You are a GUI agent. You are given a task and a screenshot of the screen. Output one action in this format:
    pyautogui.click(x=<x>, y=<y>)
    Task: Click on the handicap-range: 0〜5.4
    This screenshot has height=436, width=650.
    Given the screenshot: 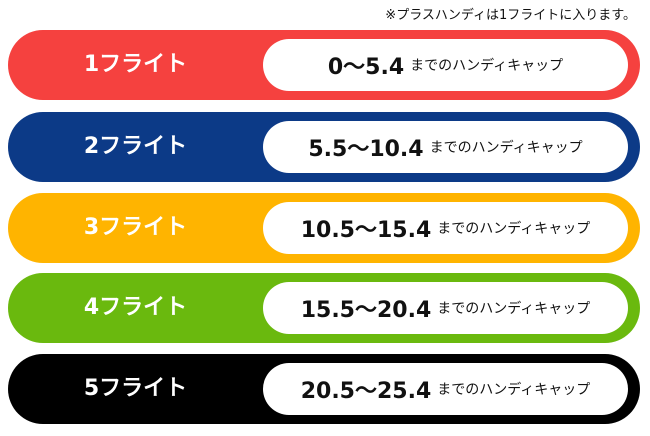 What is the action you would take?
    pyautogui.click(x=366, y=67)
    